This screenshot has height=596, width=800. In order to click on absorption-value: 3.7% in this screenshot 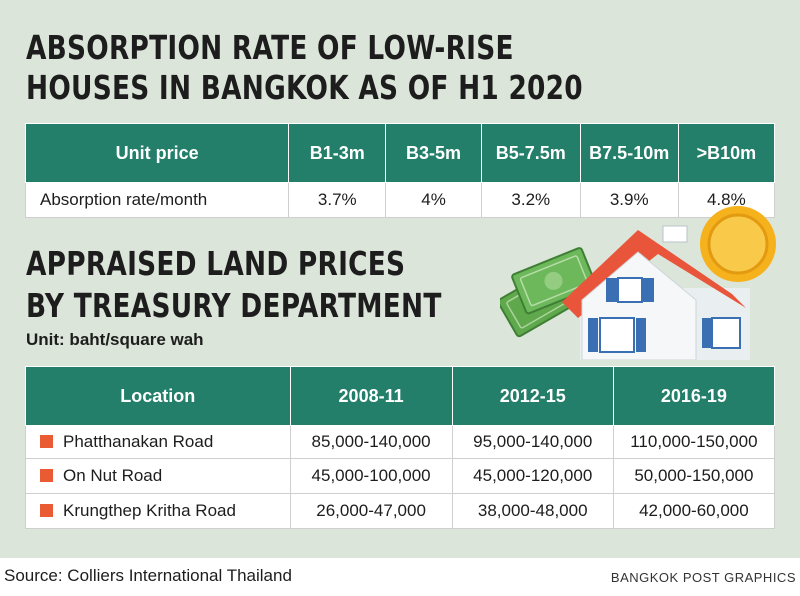, I will do `click(337, 200)`.